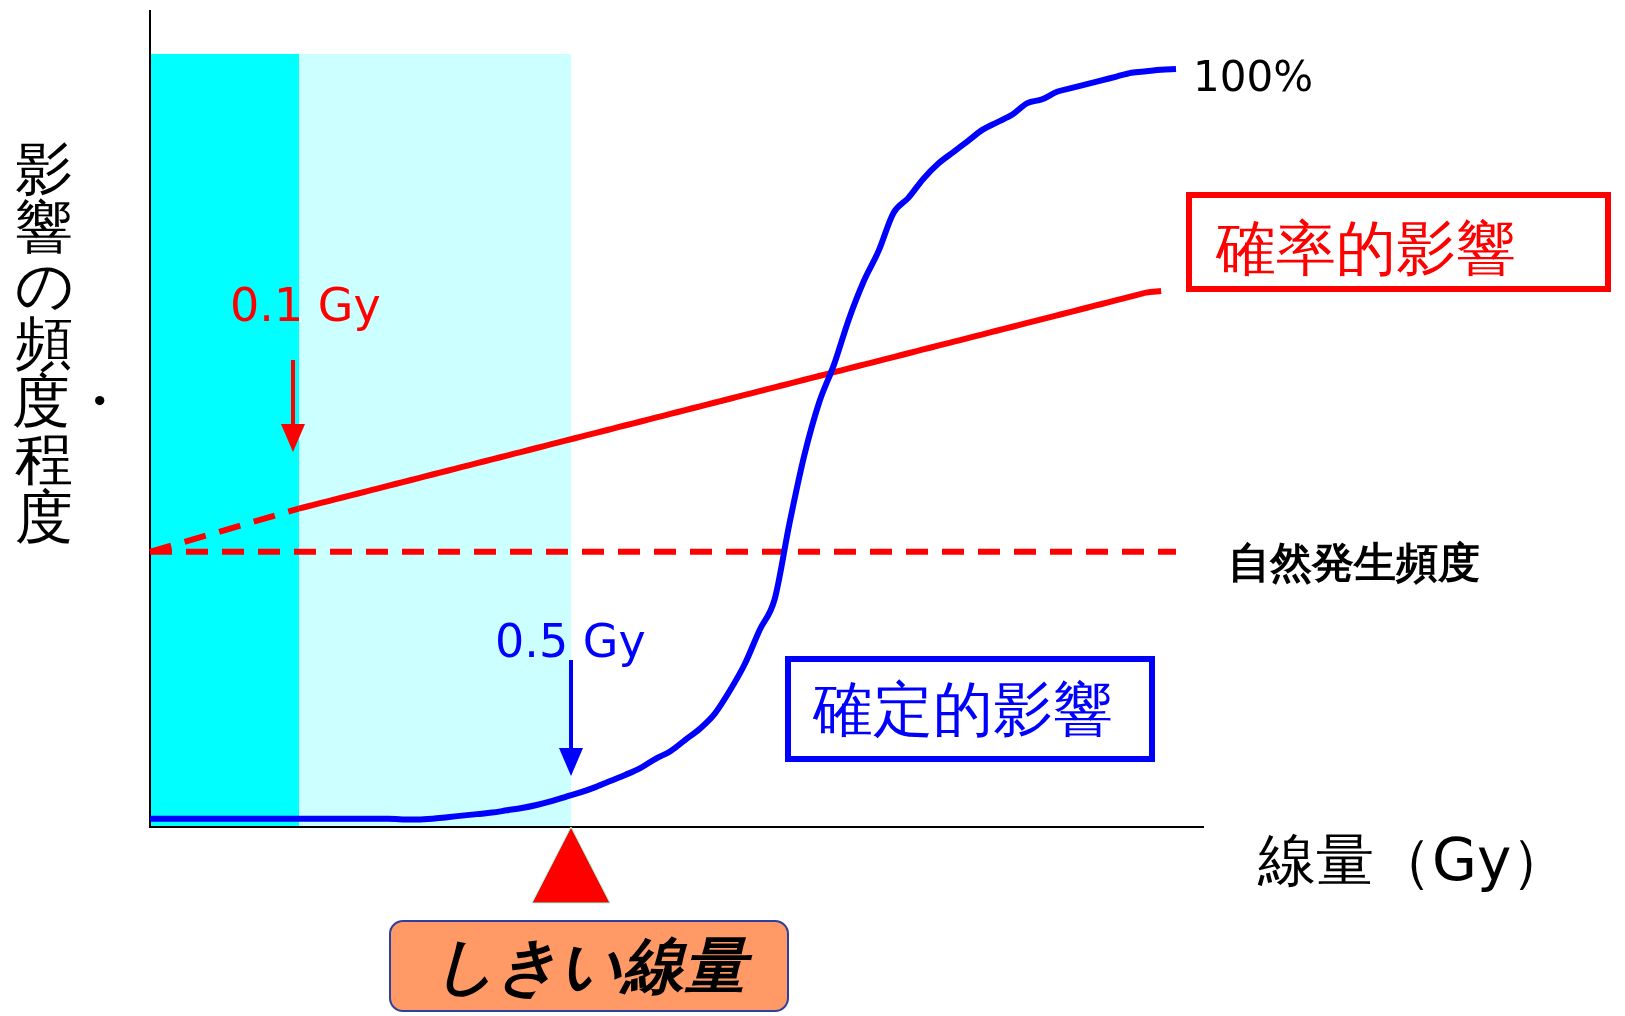  What do you see at coordinates (1354, 563) in the screenshot?
I see `ref-line-label: 自然発生頻度` at bounding box center [1354, 563].